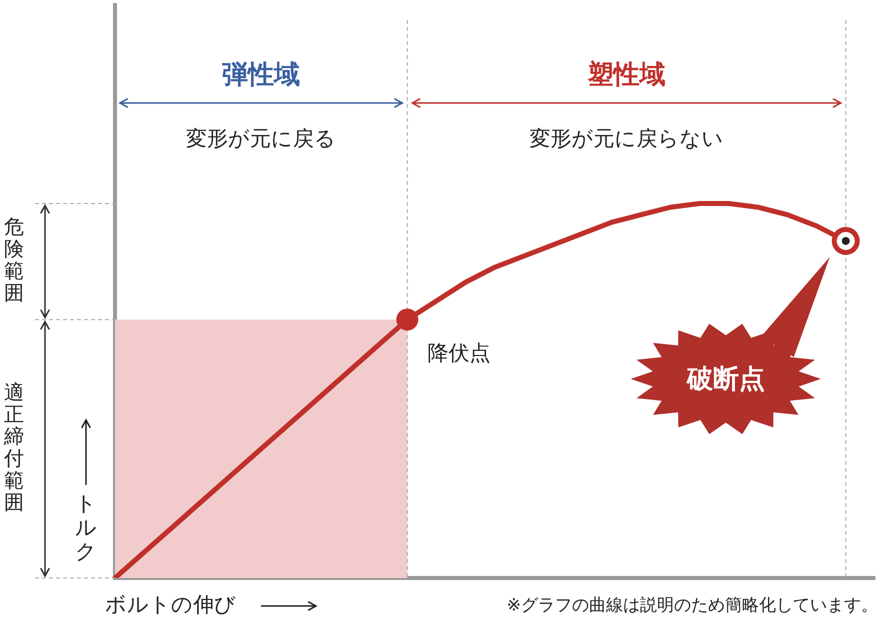 Image resolution: width=880 pixels, height=630 pixels. What do you see at coordinates (458, 353) in the screenshot?
I see `annotation: 降伏点` at bounding box center [458, 353].